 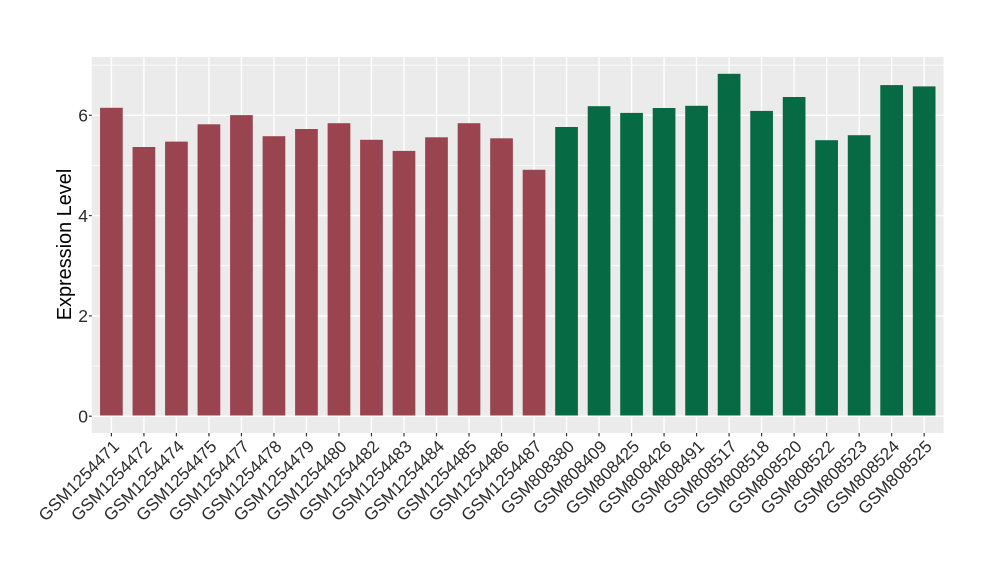 I want to click on svg-text: 0, so click(x=83, y=416).